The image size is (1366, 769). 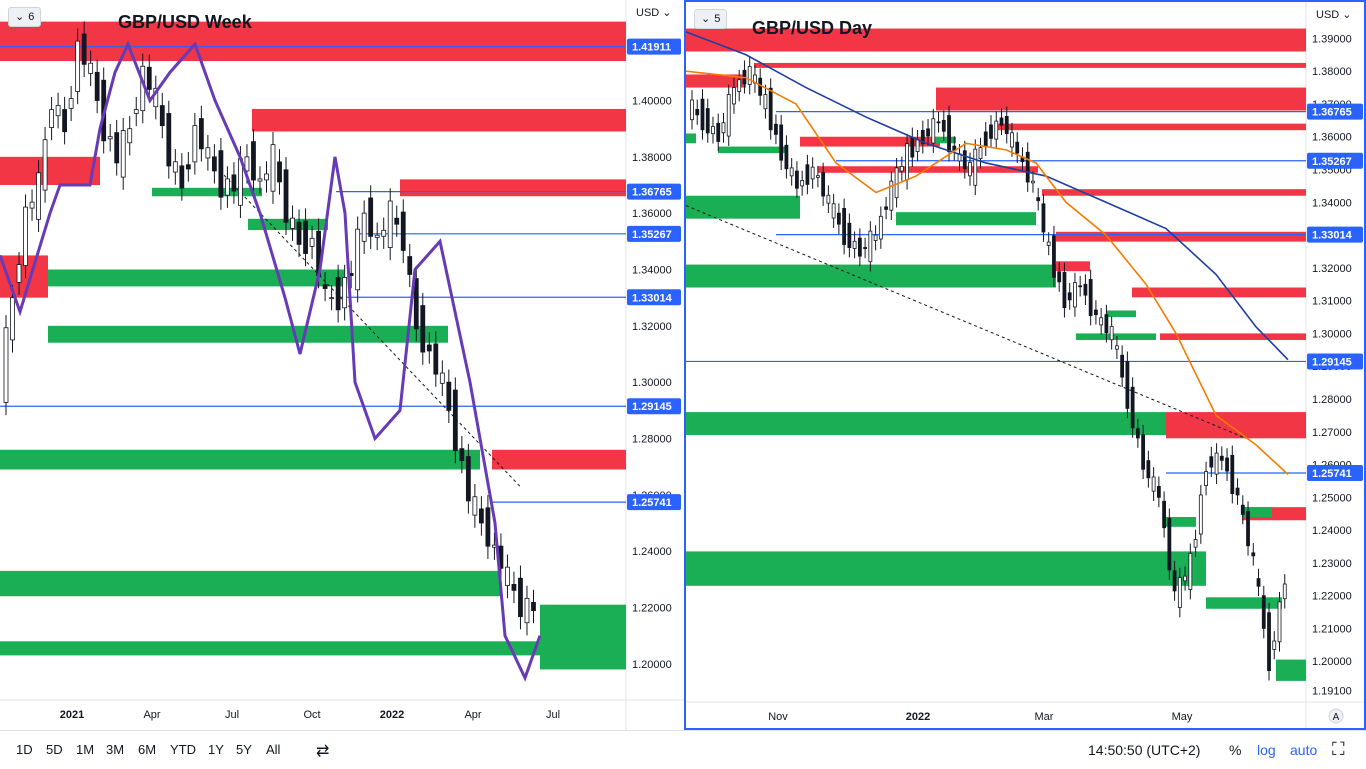 I want to click on timeframe-1y: 1Y, so click(x=216, y=749).